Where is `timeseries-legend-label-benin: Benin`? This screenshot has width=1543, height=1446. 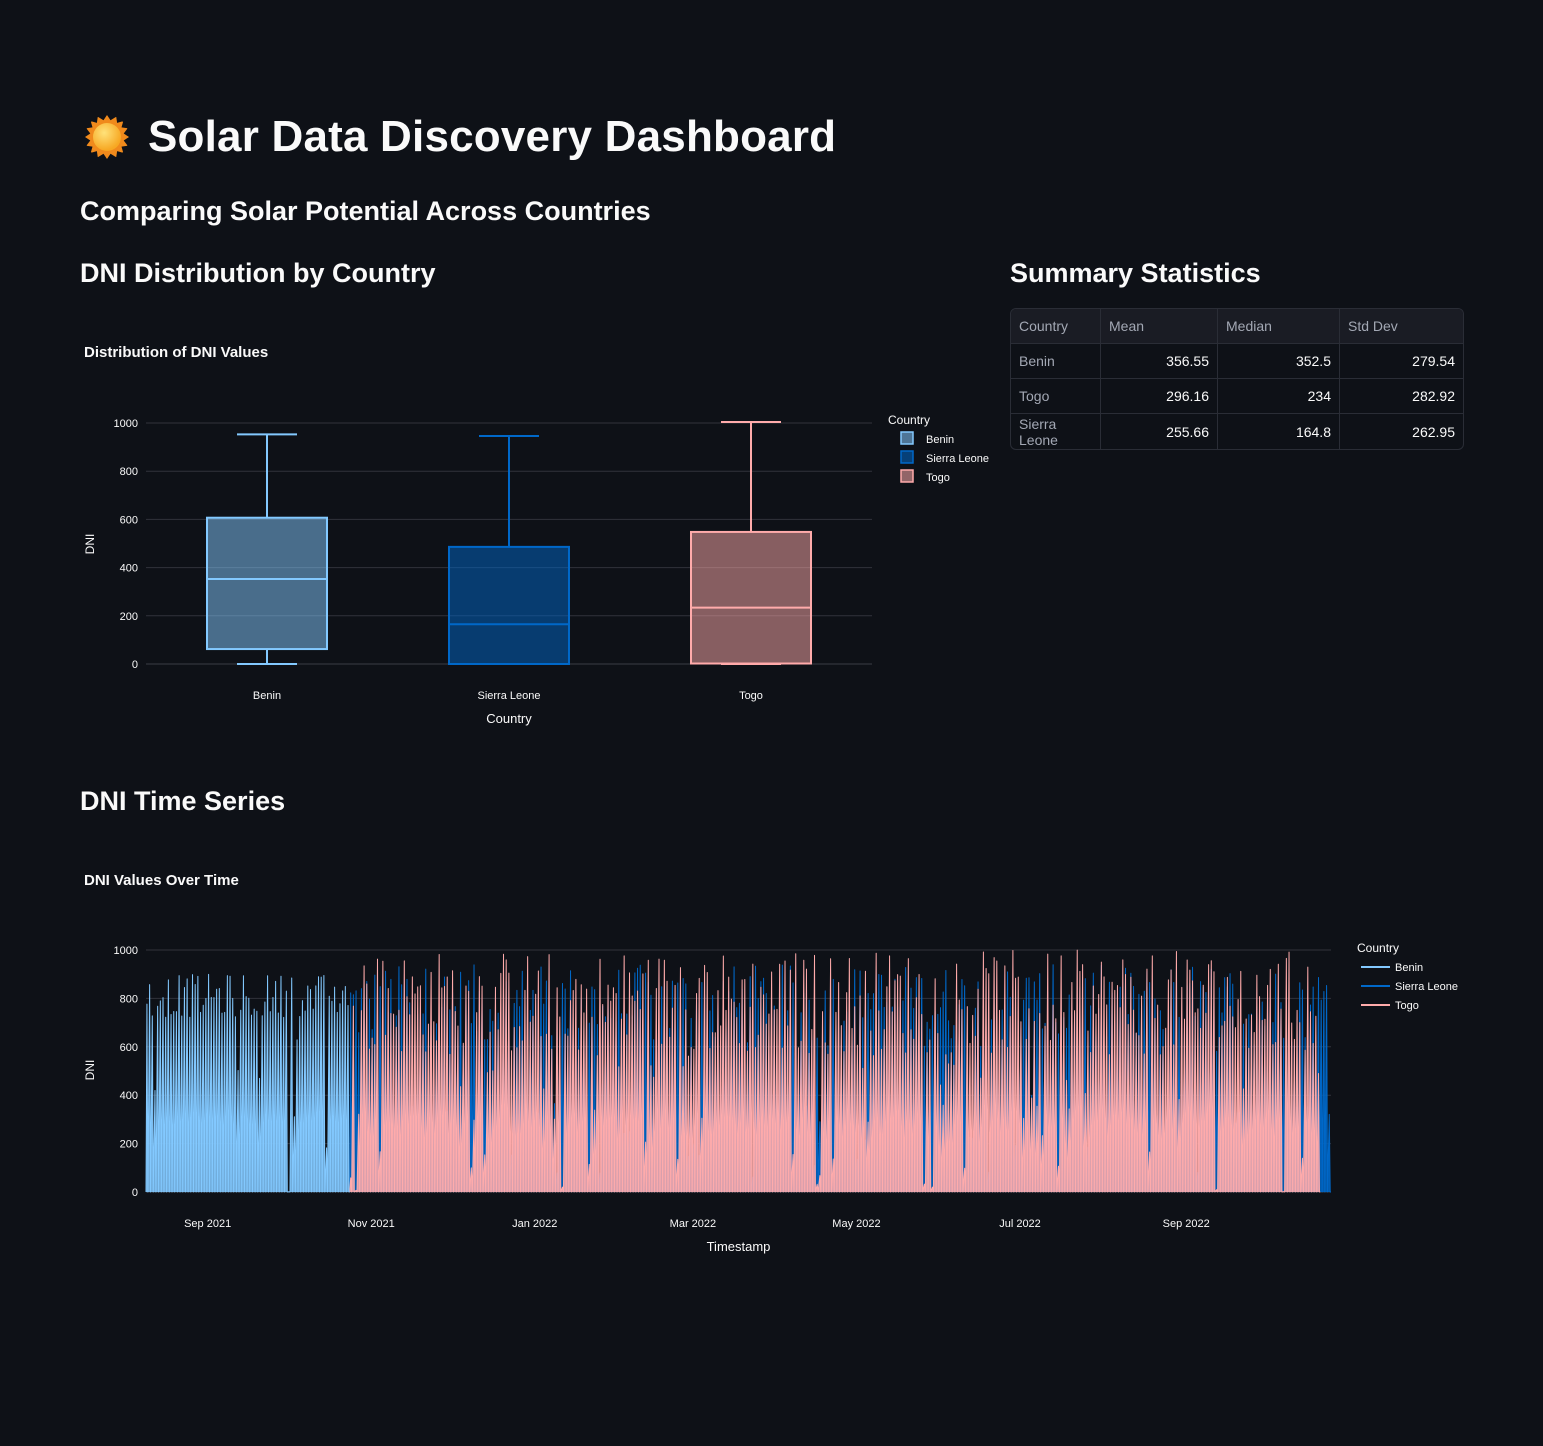
timeseries-legend-label-benin: Benin is located at coordinates (1409, 968).